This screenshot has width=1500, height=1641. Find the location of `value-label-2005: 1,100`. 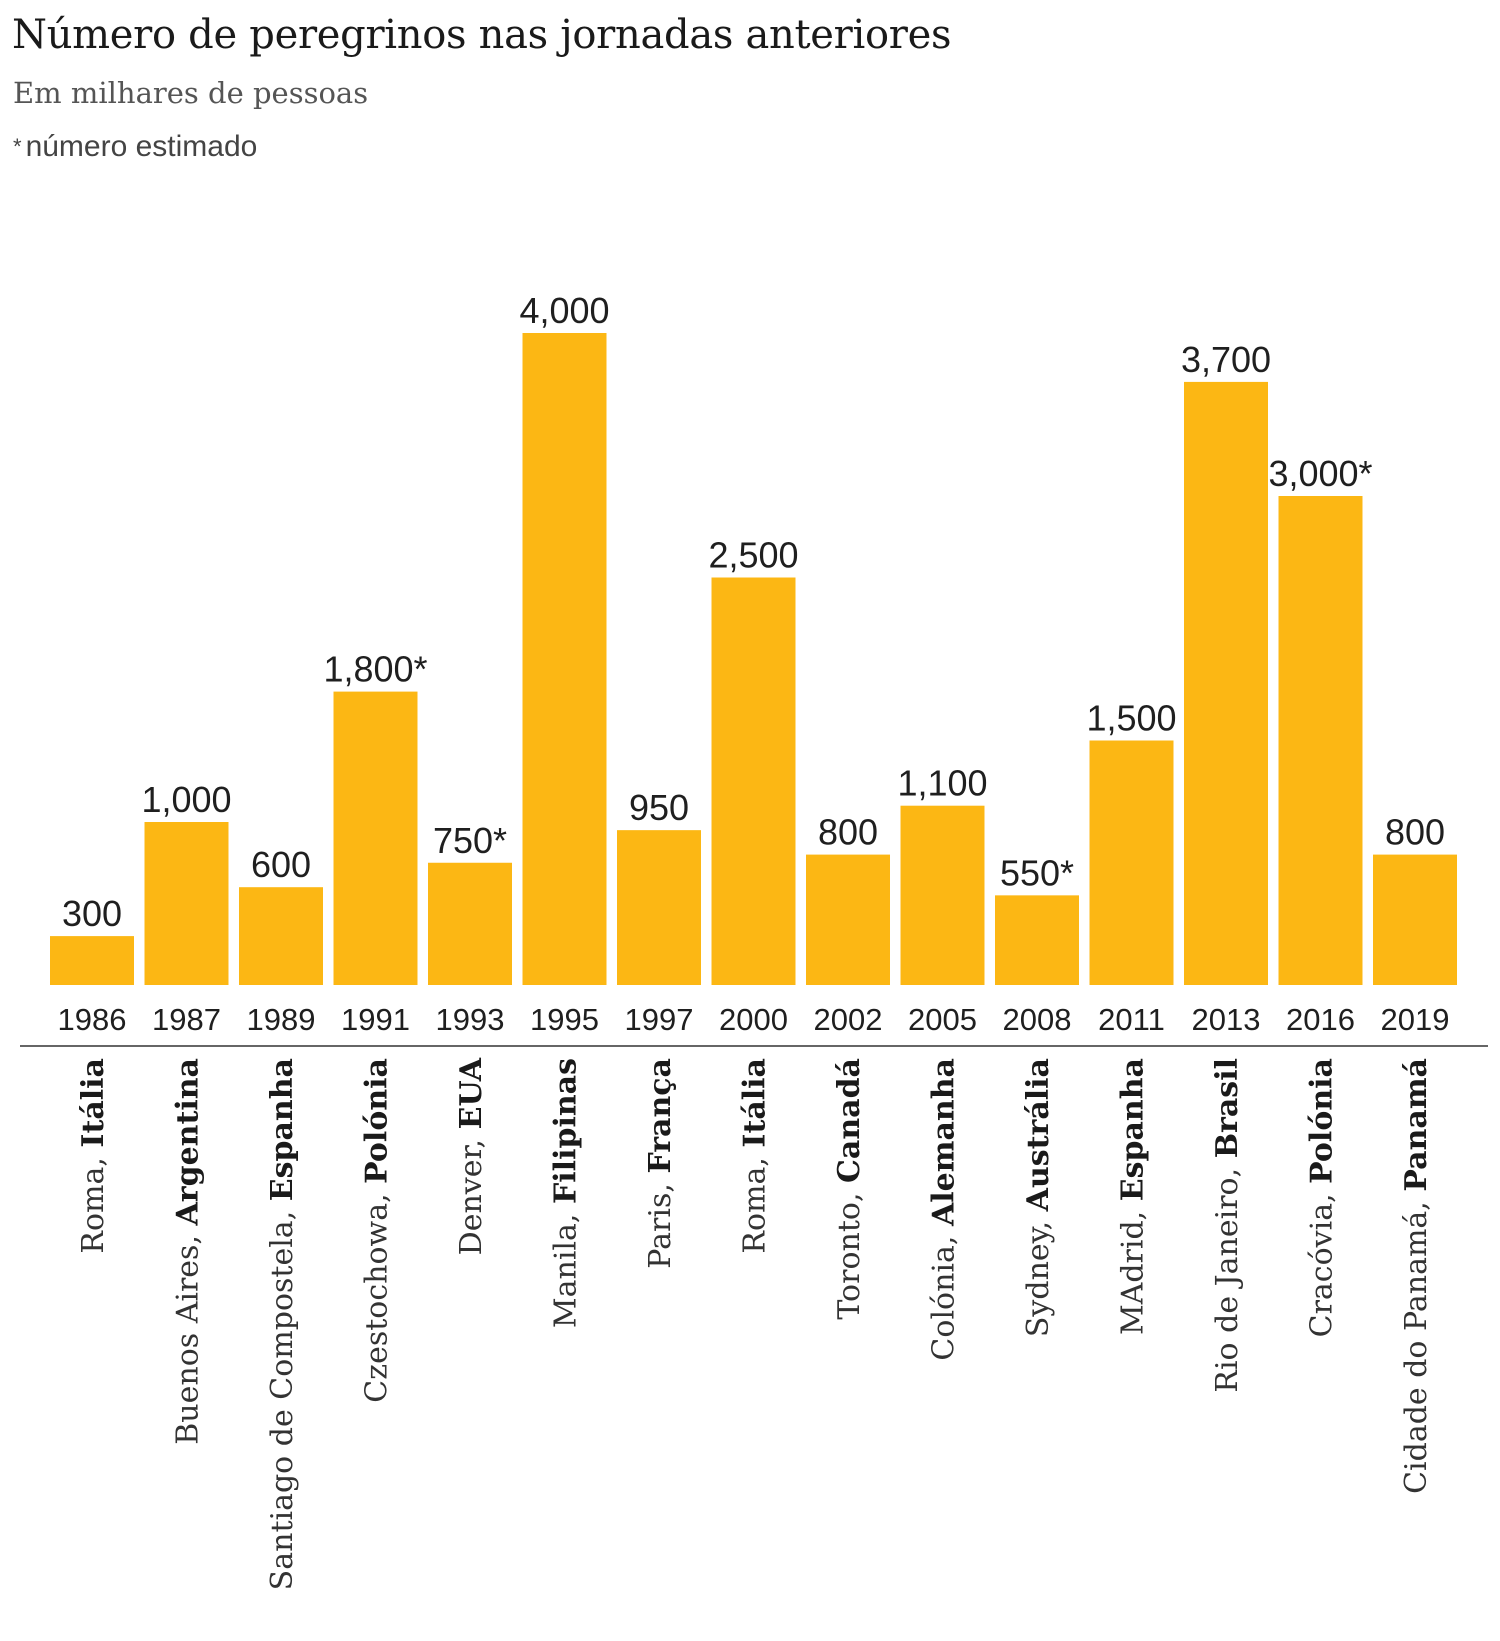

value-label-2005: 1,100 is located at coordinates (942, 783).